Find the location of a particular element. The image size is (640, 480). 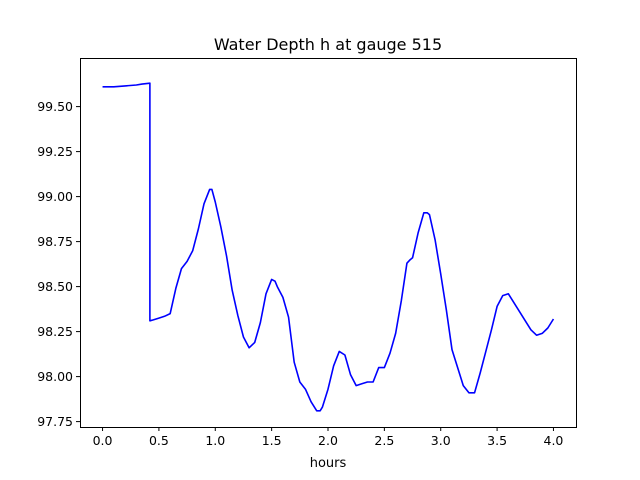

y-tick-label: 97.75 is located at coordinates (55, 421).